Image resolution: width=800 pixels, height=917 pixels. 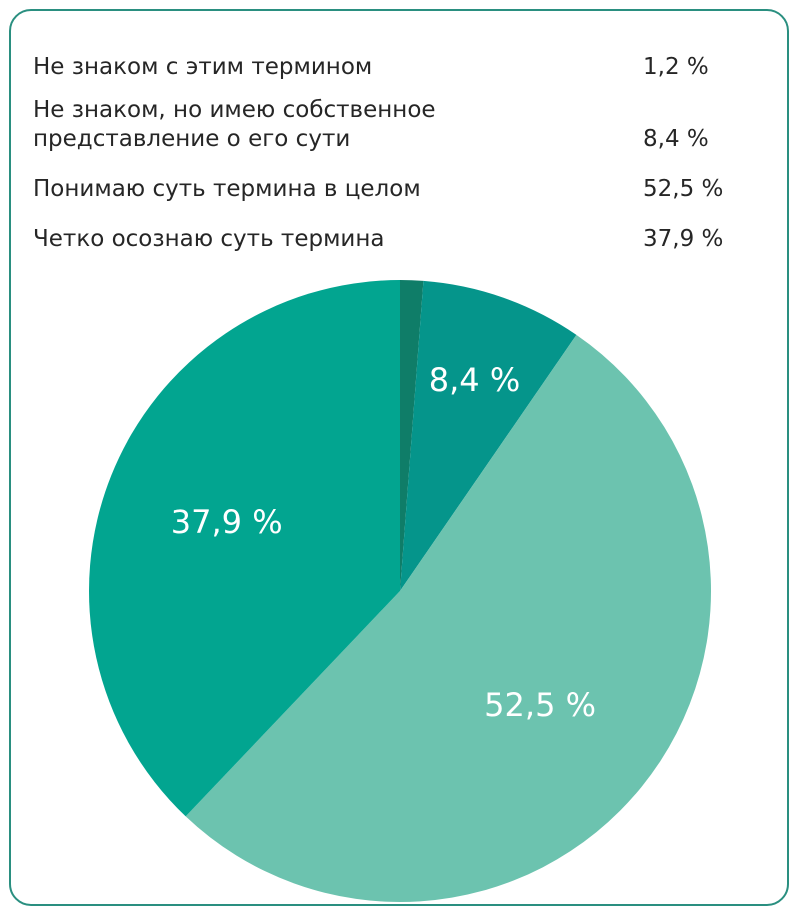 What do you see at coordinates (683, 189) in the screenshot?
I see `legend-item-value: 52,5 %` at bounding box center [683, 189].